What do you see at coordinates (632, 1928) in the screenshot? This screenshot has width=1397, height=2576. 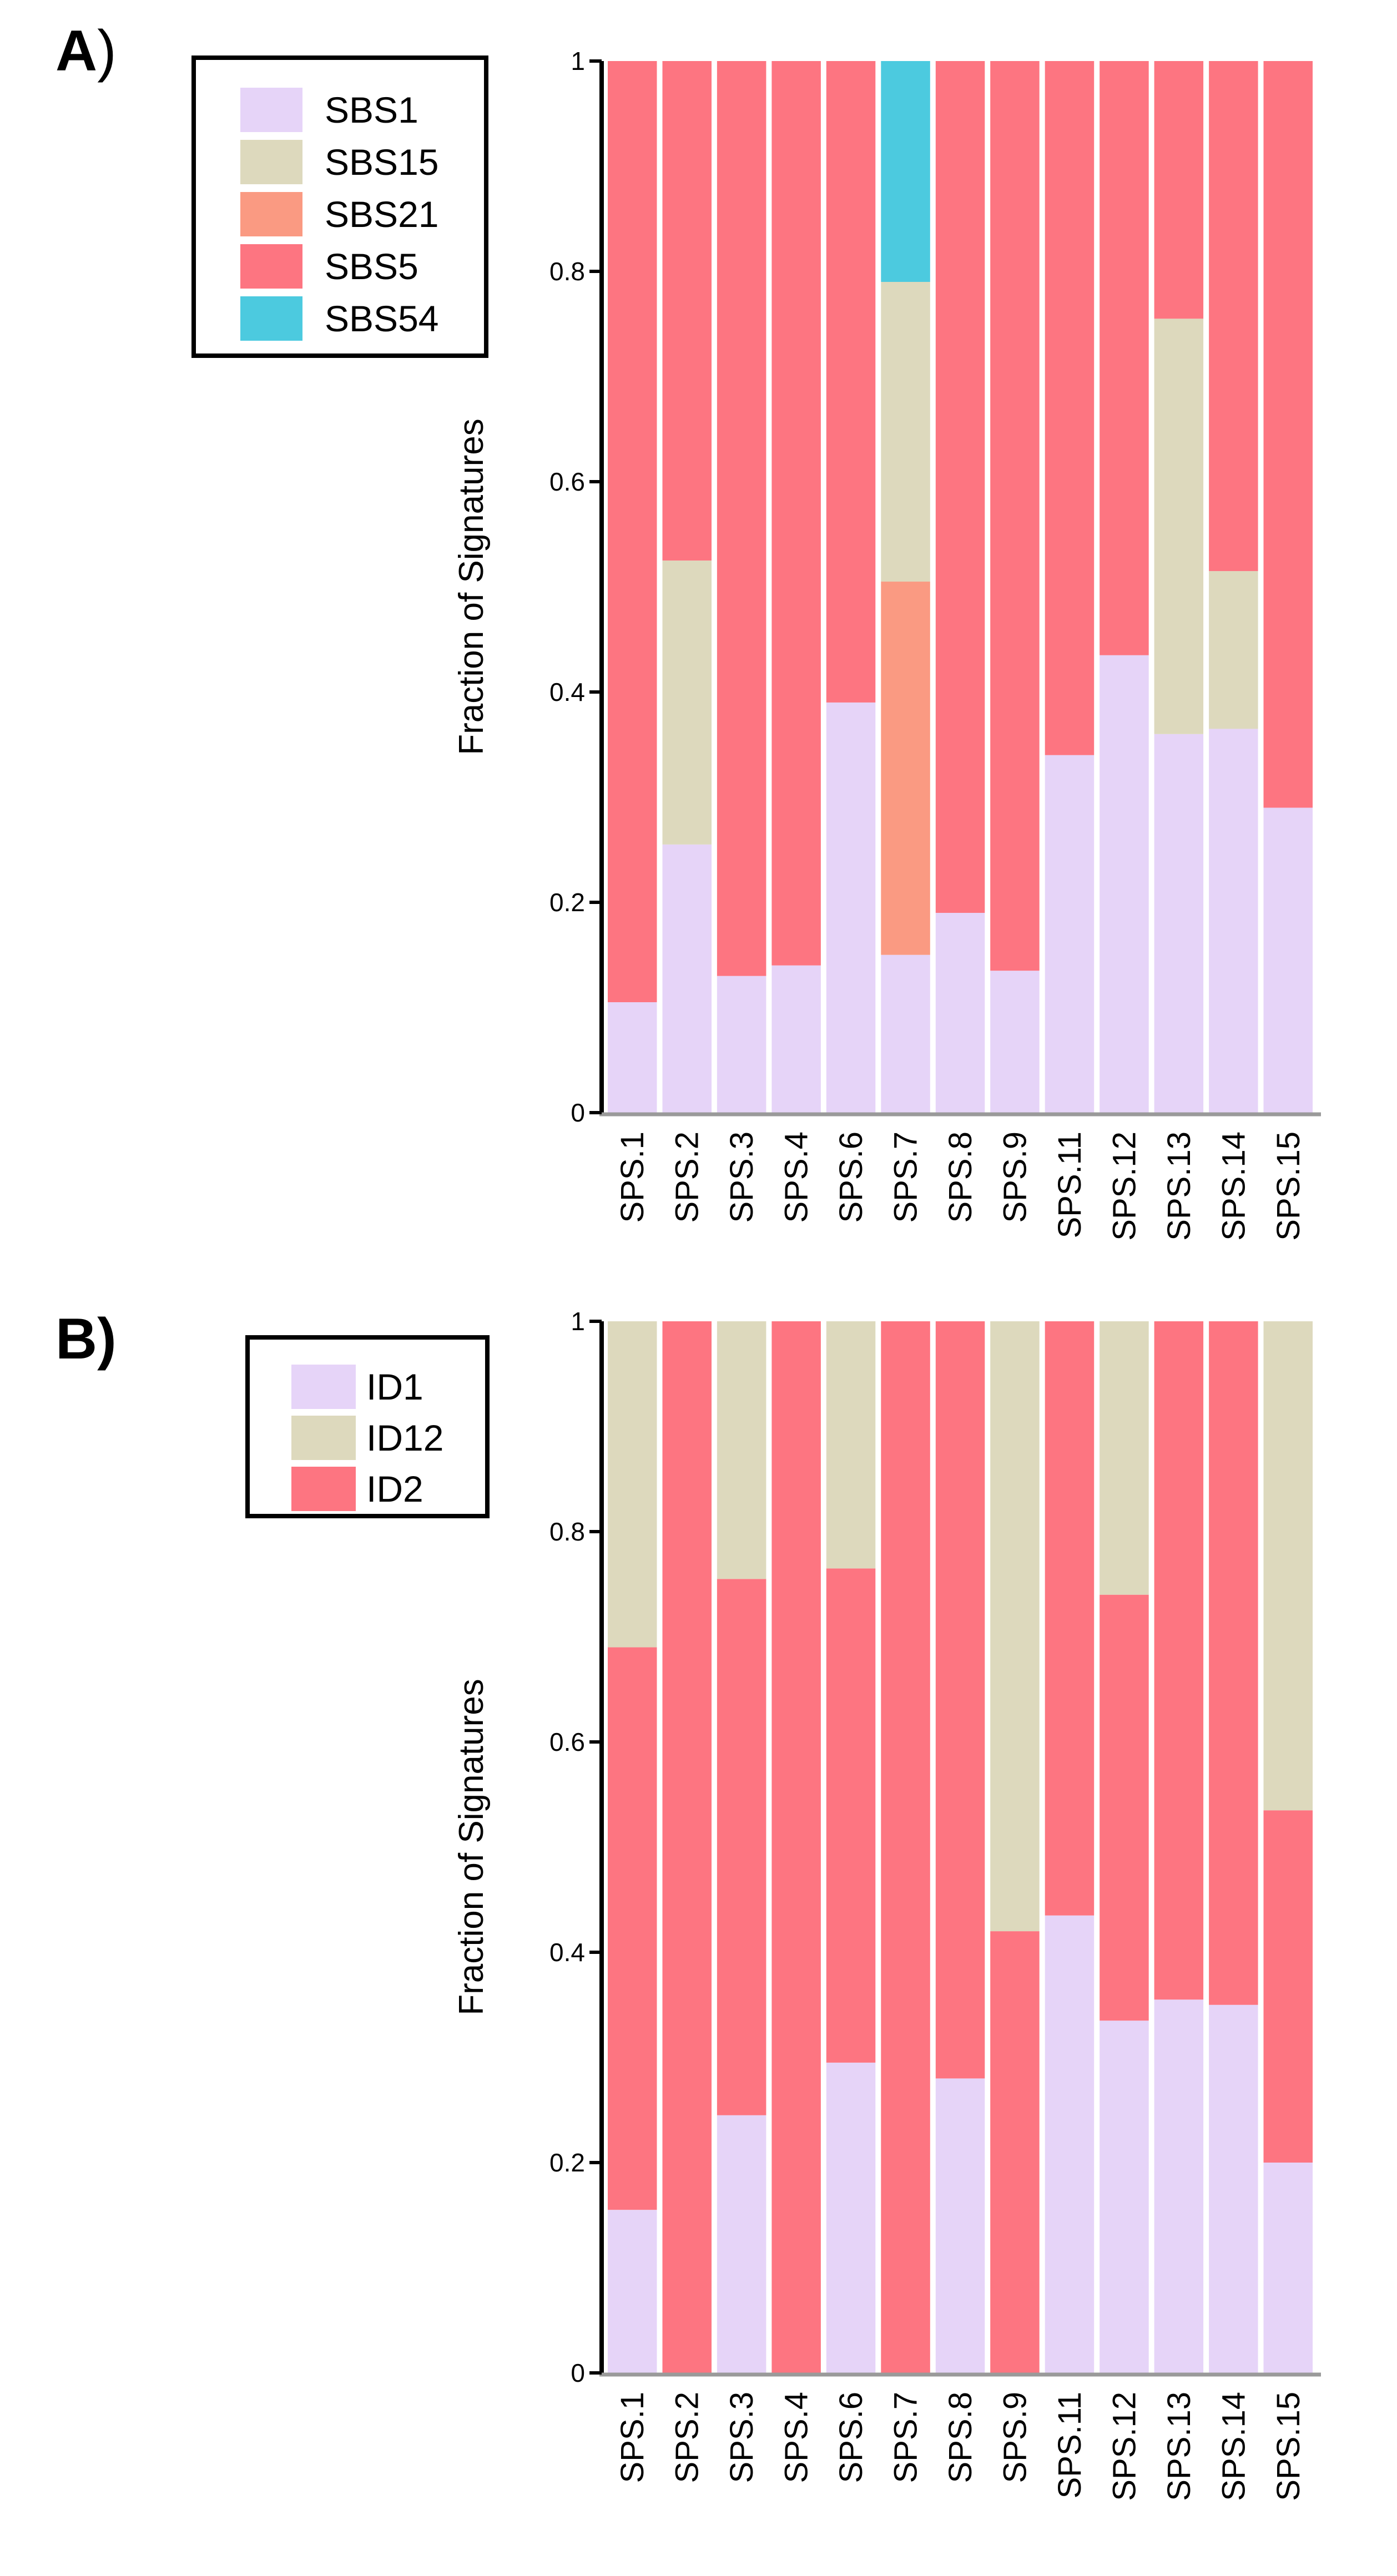 I see `chart-b-bar-sps-1-id2` at bounding box center [632, 1928].